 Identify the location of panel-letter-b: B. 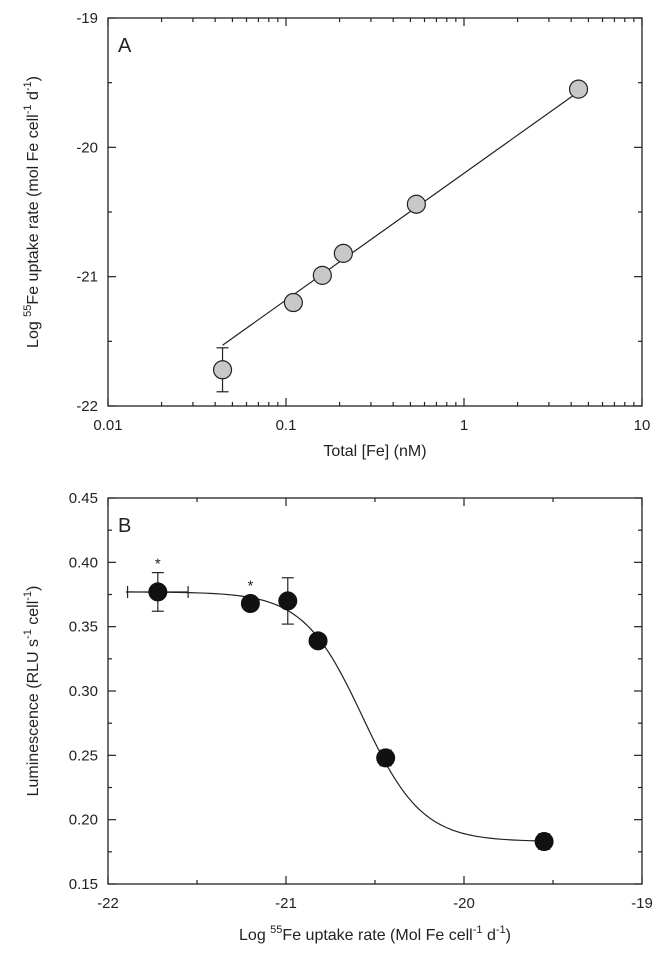
(124, 526).